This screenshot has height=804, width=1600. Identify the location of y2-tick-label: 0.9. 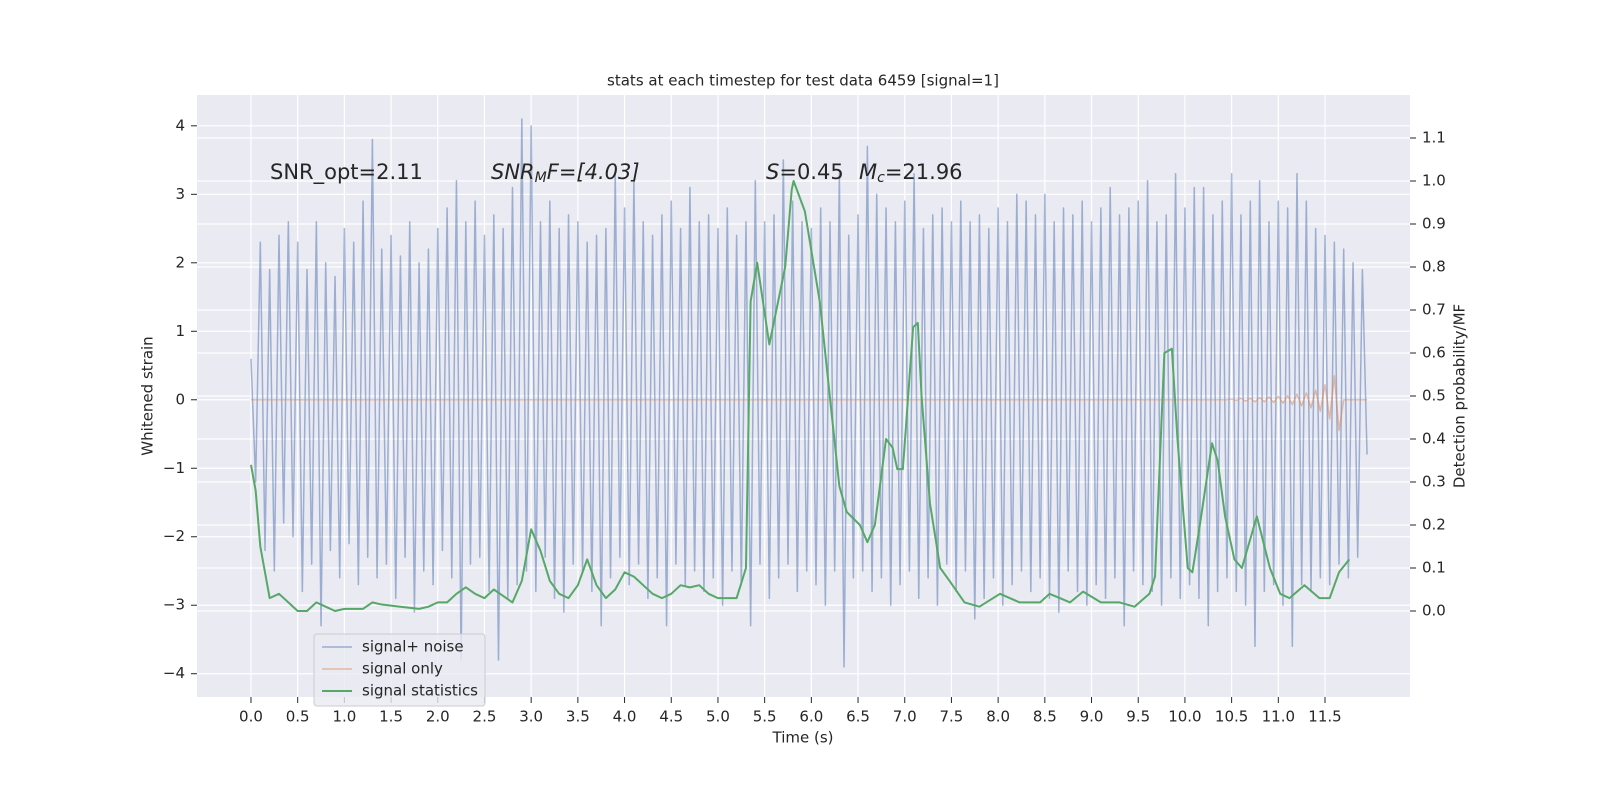
(1434, 224).